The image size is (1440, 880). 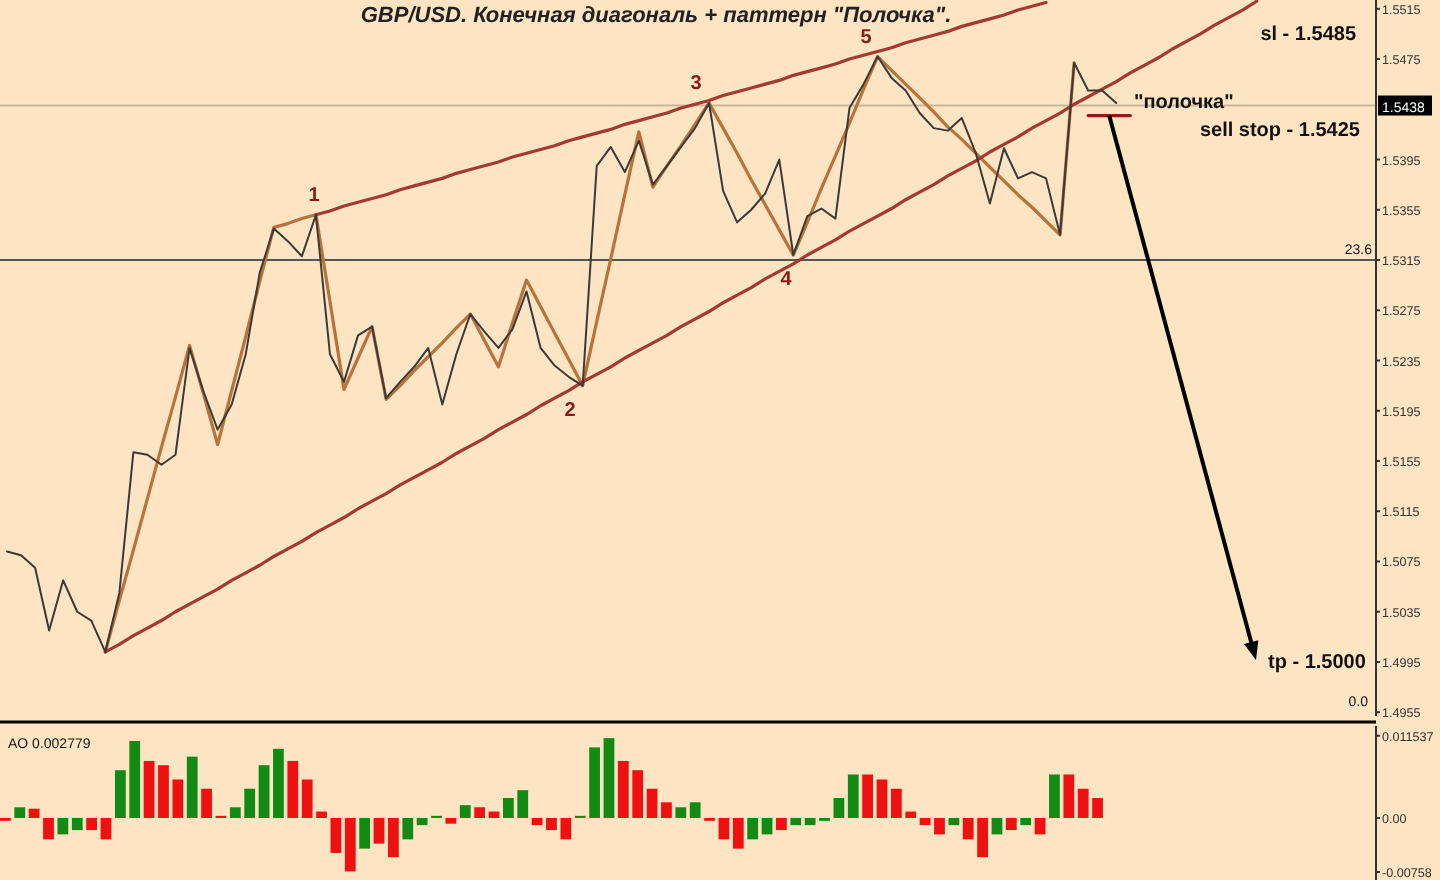 What do you see at coordinates (696, 84) in the screenshot?
I see `annotation: 3` at bounding box center [696, 84].